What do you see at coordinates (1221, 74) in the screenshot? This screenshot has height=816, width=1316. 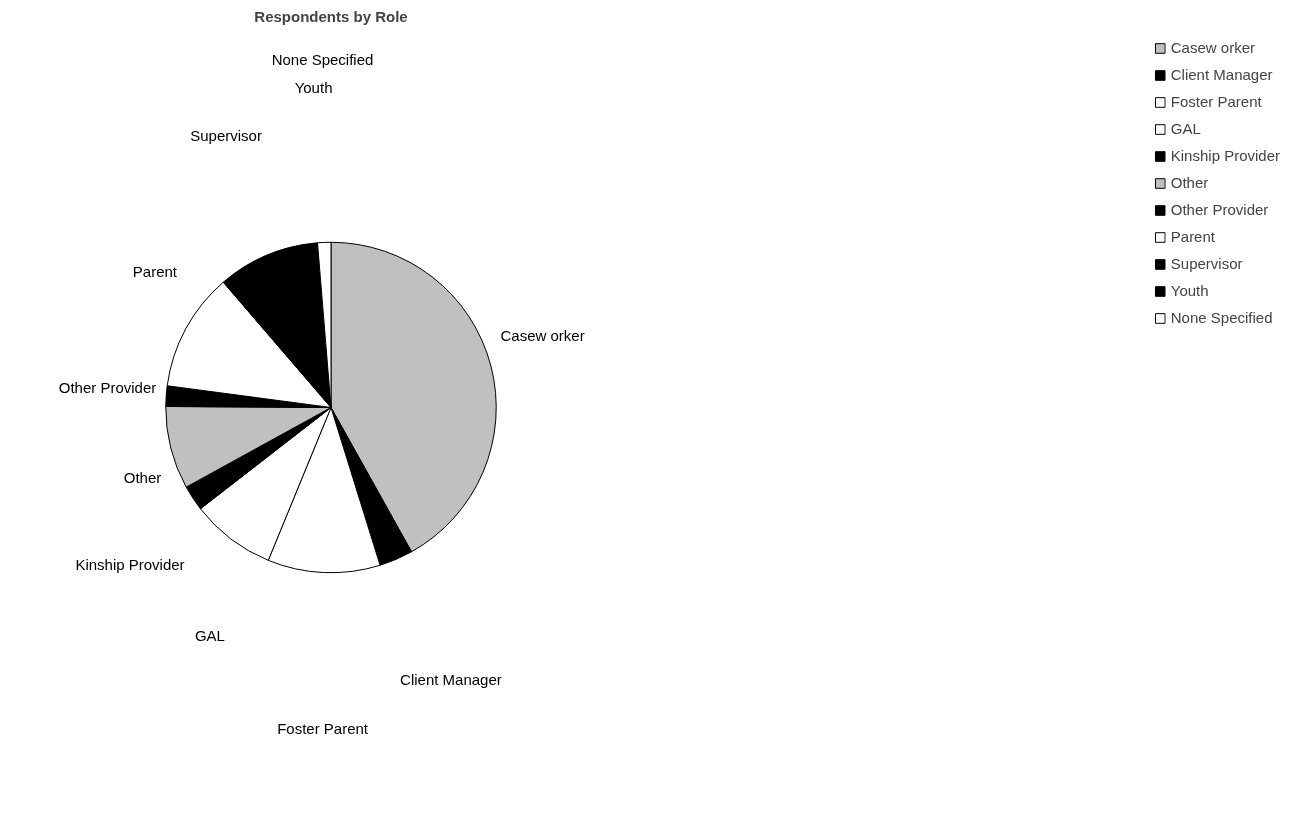 I see `legend-label: Client Manager` at bounding box center [1221, 74].